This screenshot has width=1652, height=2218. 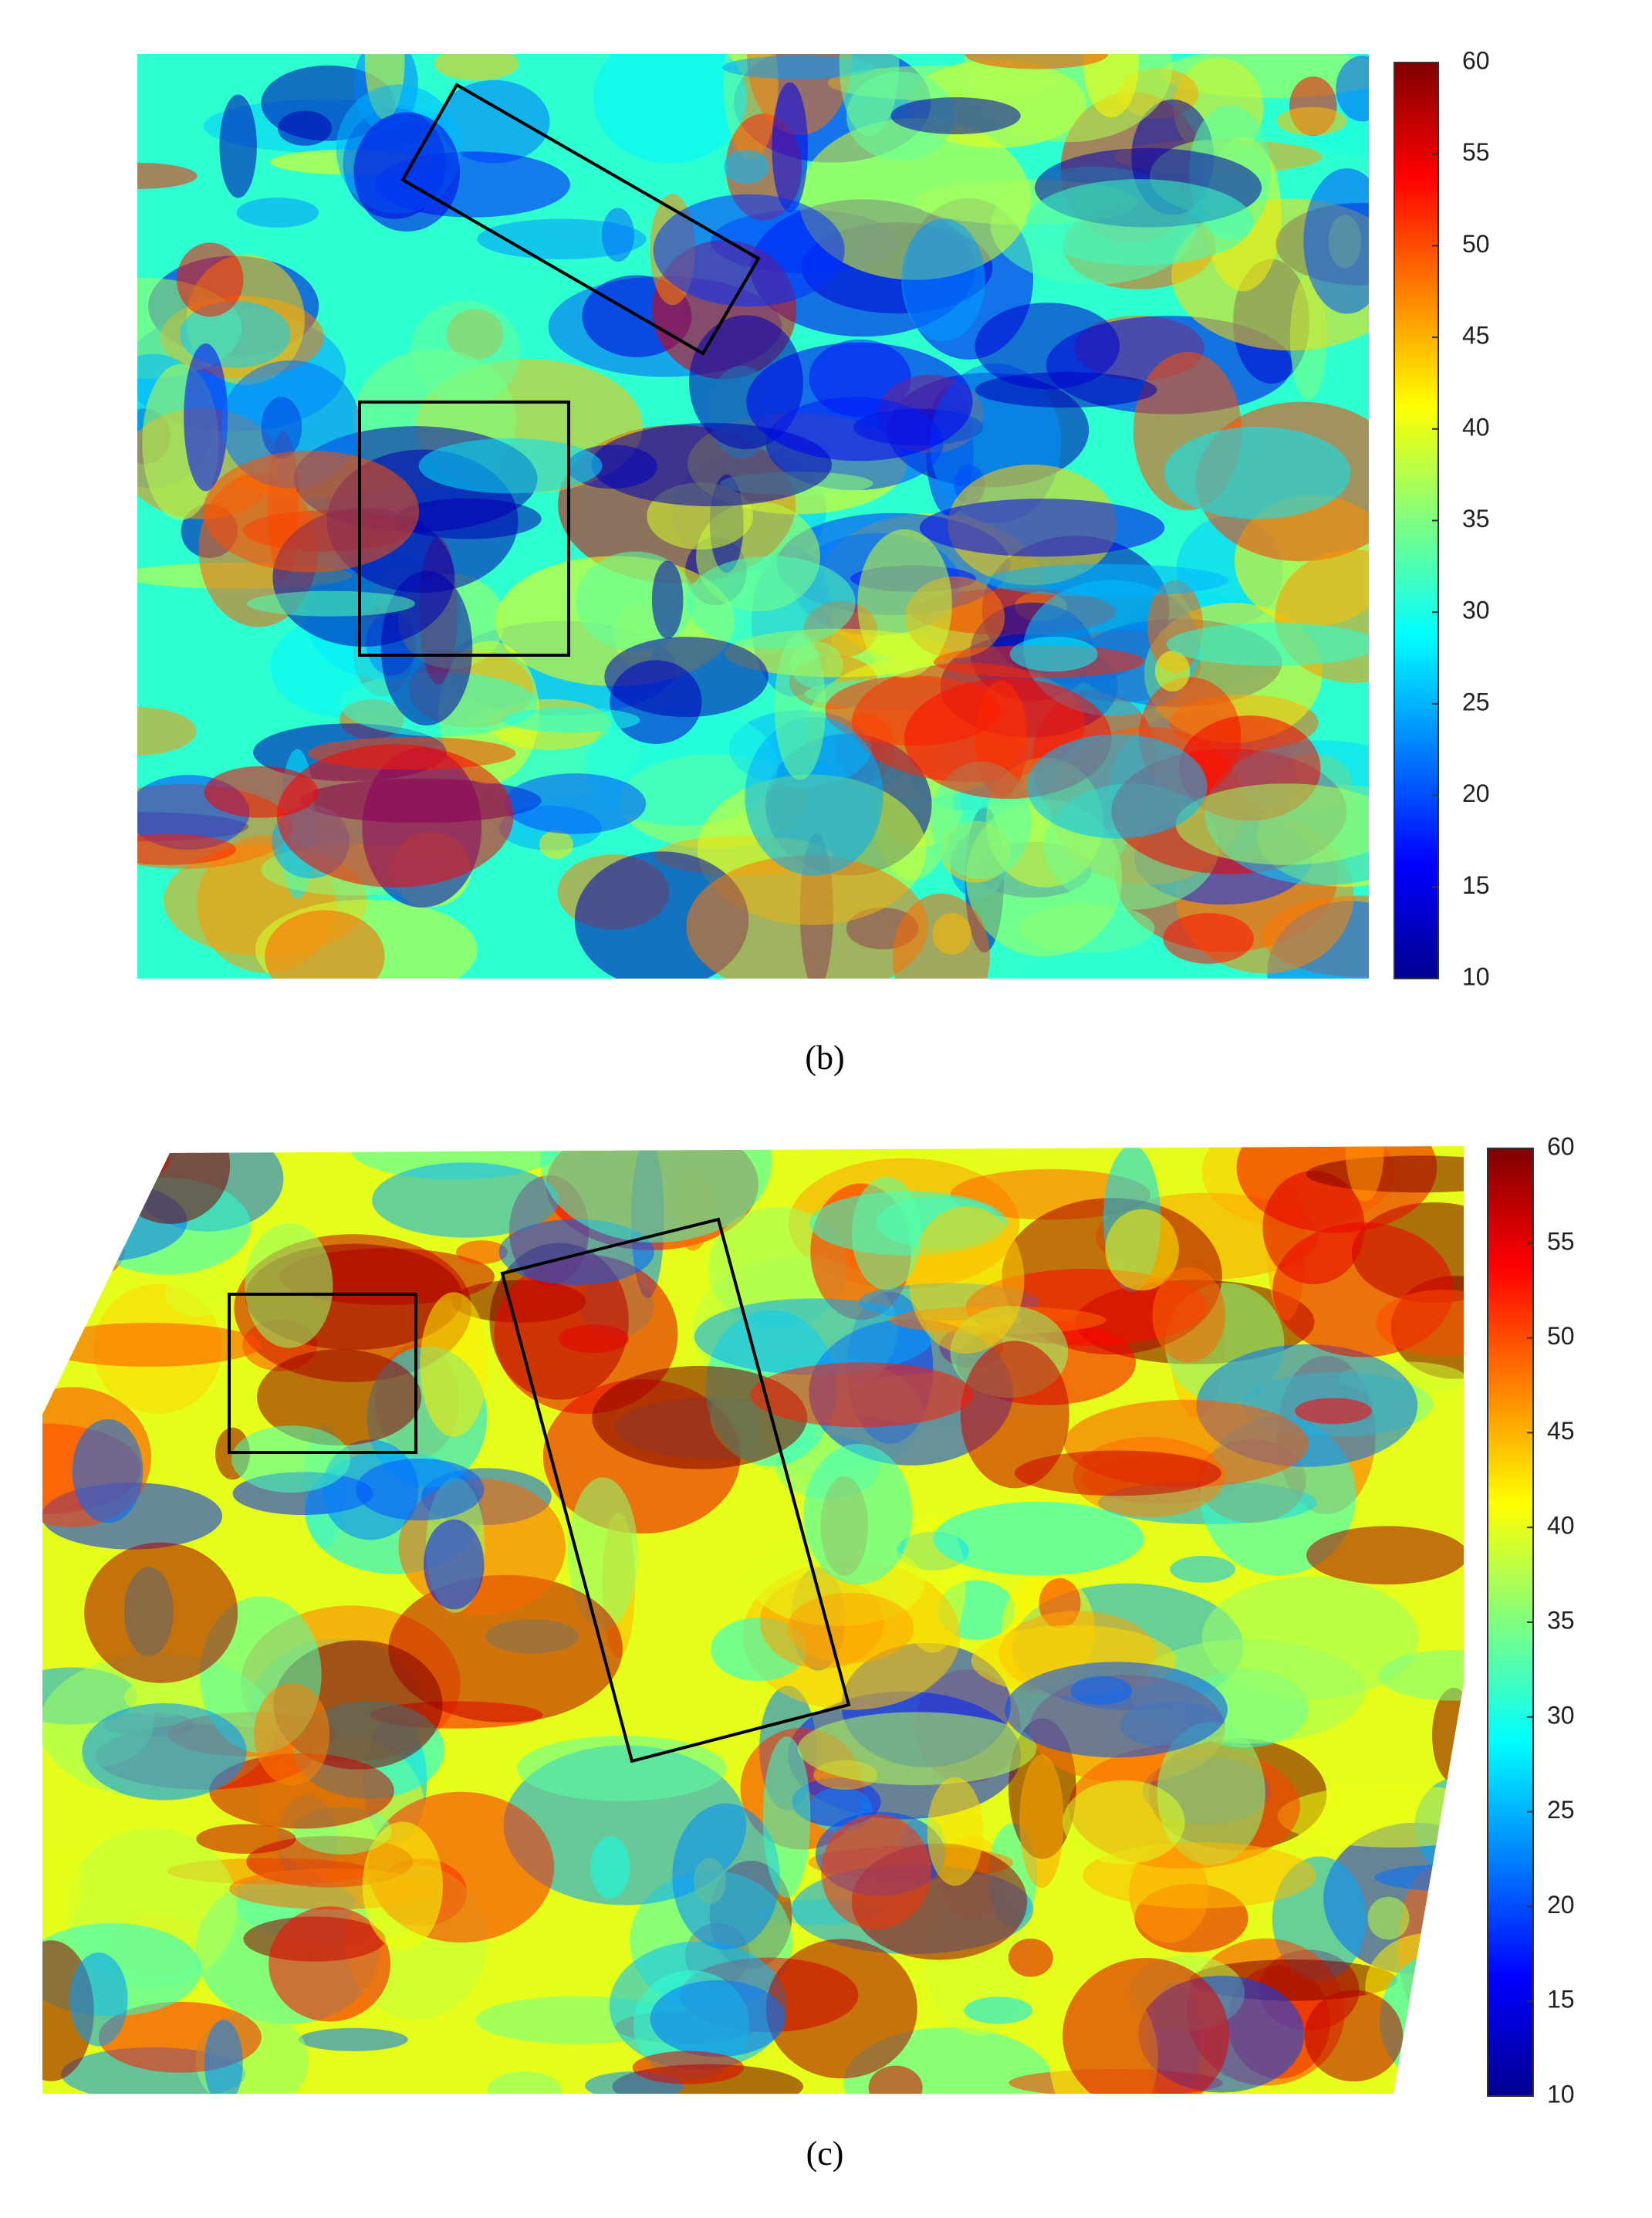 I want to click on colorbar-tick-label: 35, so click(x=1476, y=519).